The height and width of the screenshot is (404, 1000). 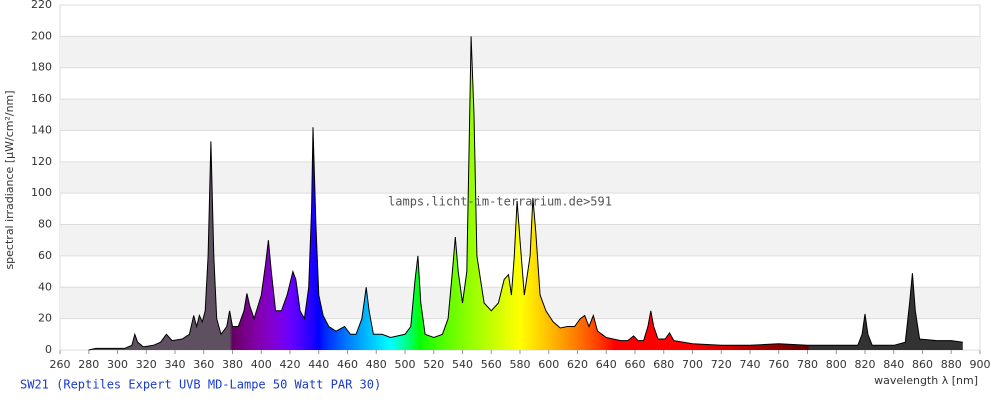 I want to click on x-tick-label: 480, so click(x=376, y=364).